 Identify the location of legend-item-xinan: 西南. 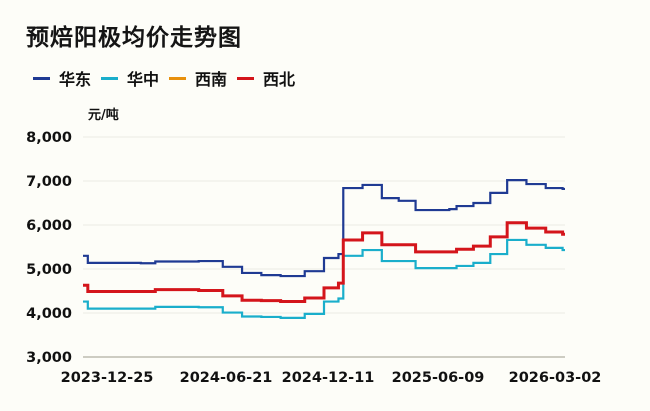
(198, 78).